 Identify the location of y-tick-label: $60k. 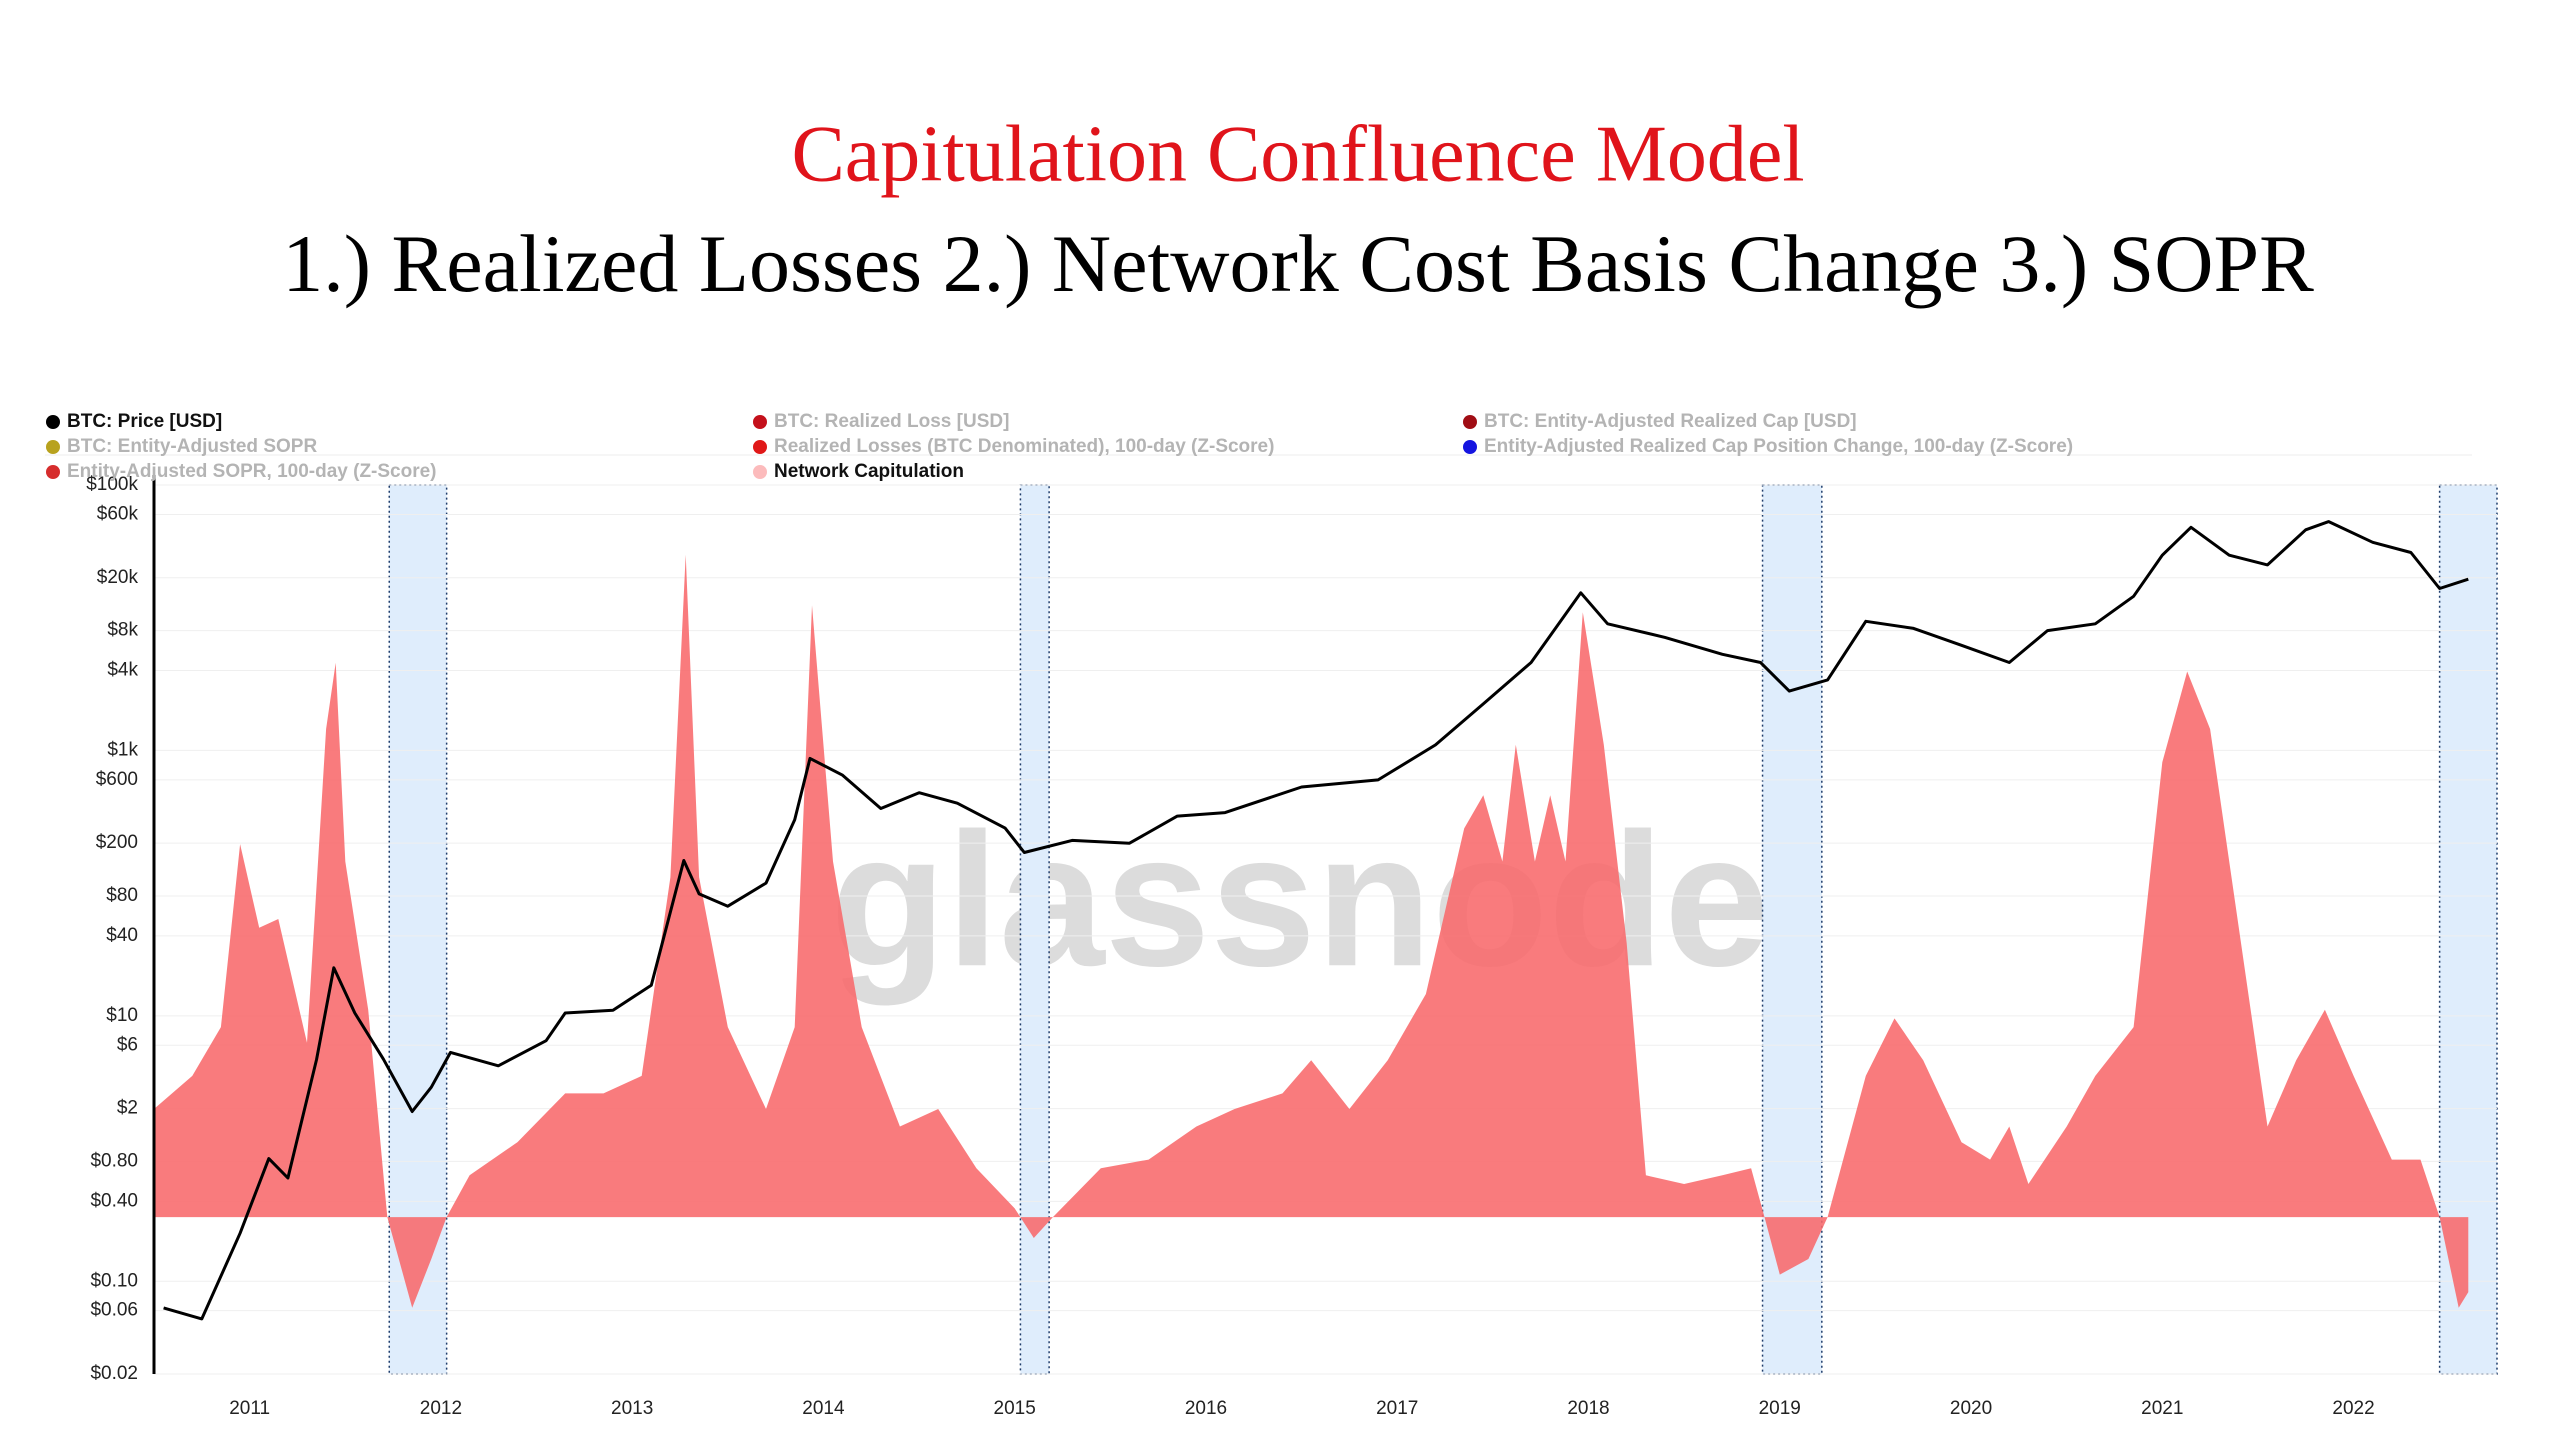
(118, 513).